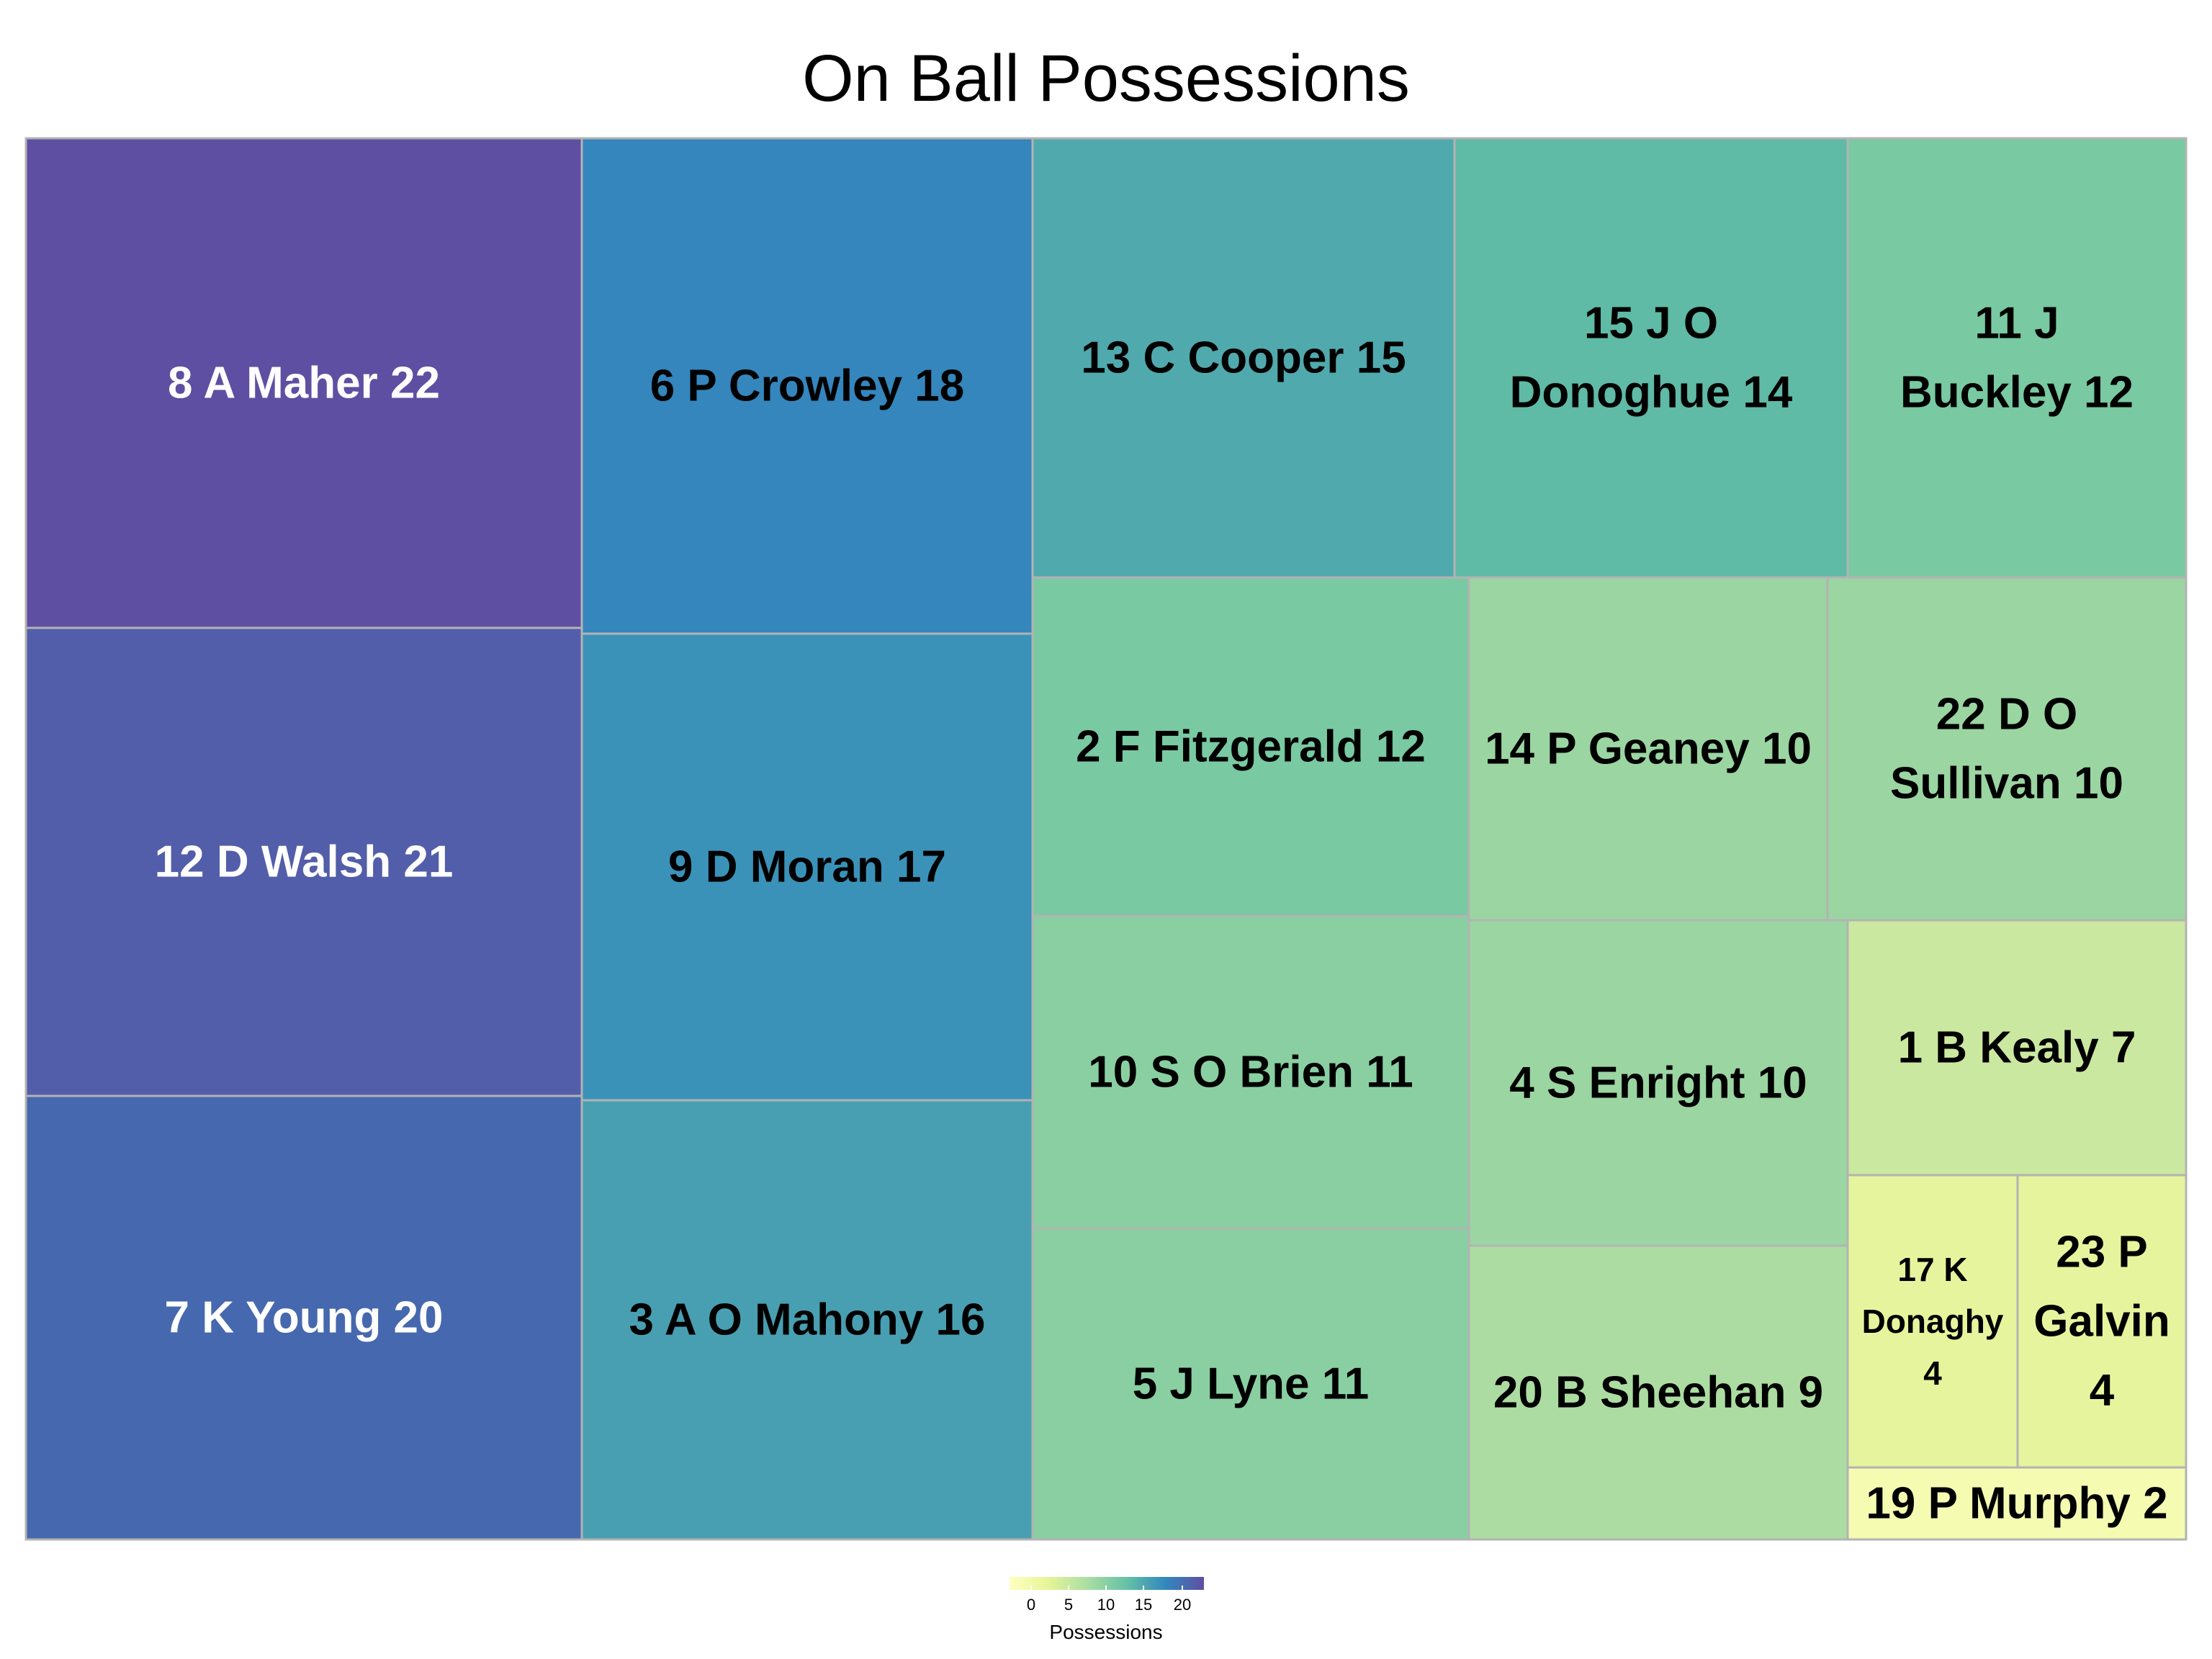 This screenshot has height=1659, width=2212. I want to click on treemap-cell-12-d-walsh-21: 12 D Walsh 21, so click(303, 862).